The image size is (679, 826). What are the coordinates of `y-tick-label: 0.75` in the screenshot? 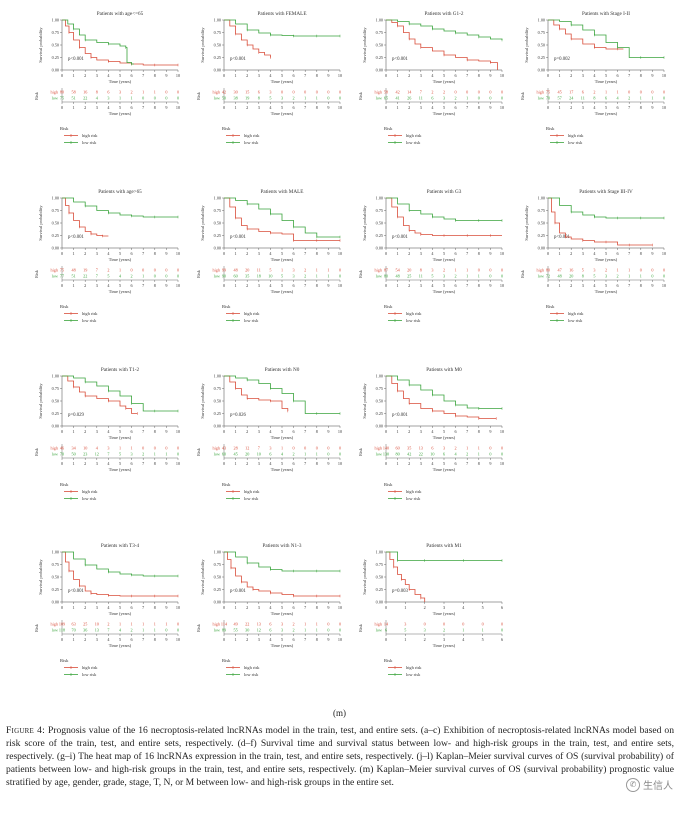 It's located at (55, 210).